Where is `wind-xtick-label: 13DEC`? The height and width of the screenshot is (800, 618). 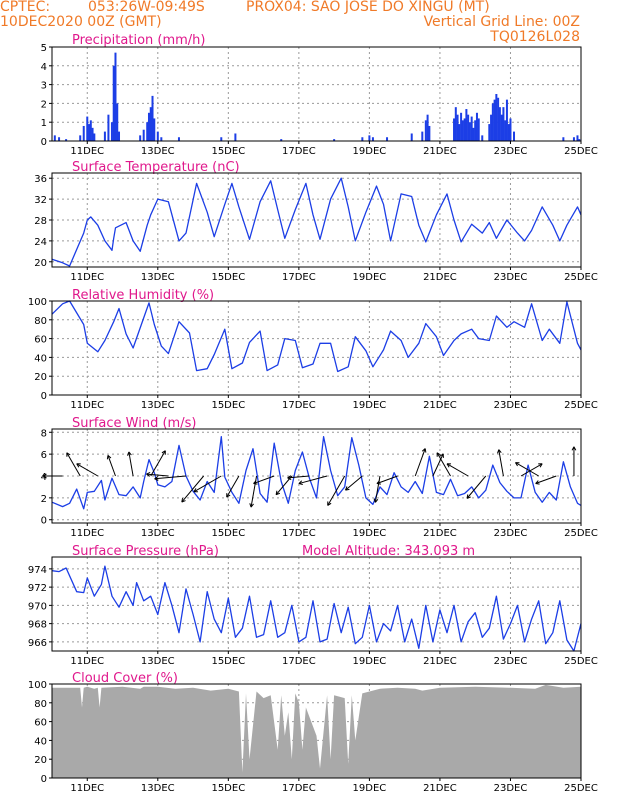 wind-xtick-label: 13DEC is located at coordinates (158, 533).